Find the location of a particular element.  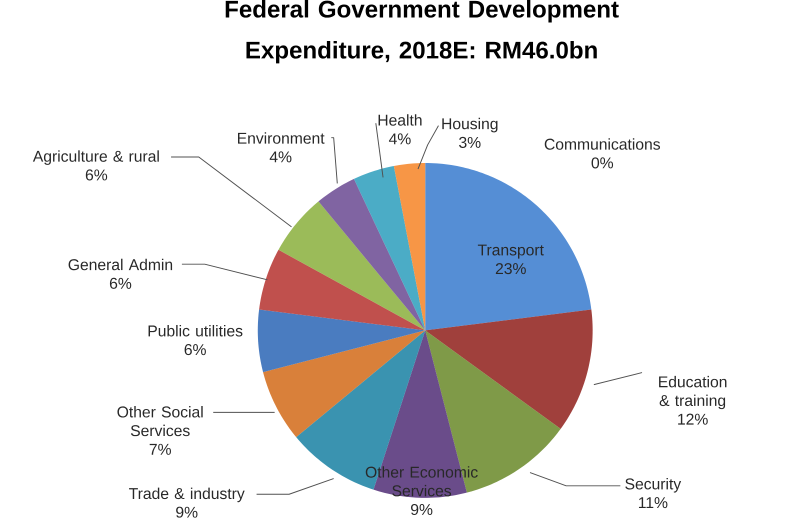

data-label: 3% is located at coordinates (470, 142).